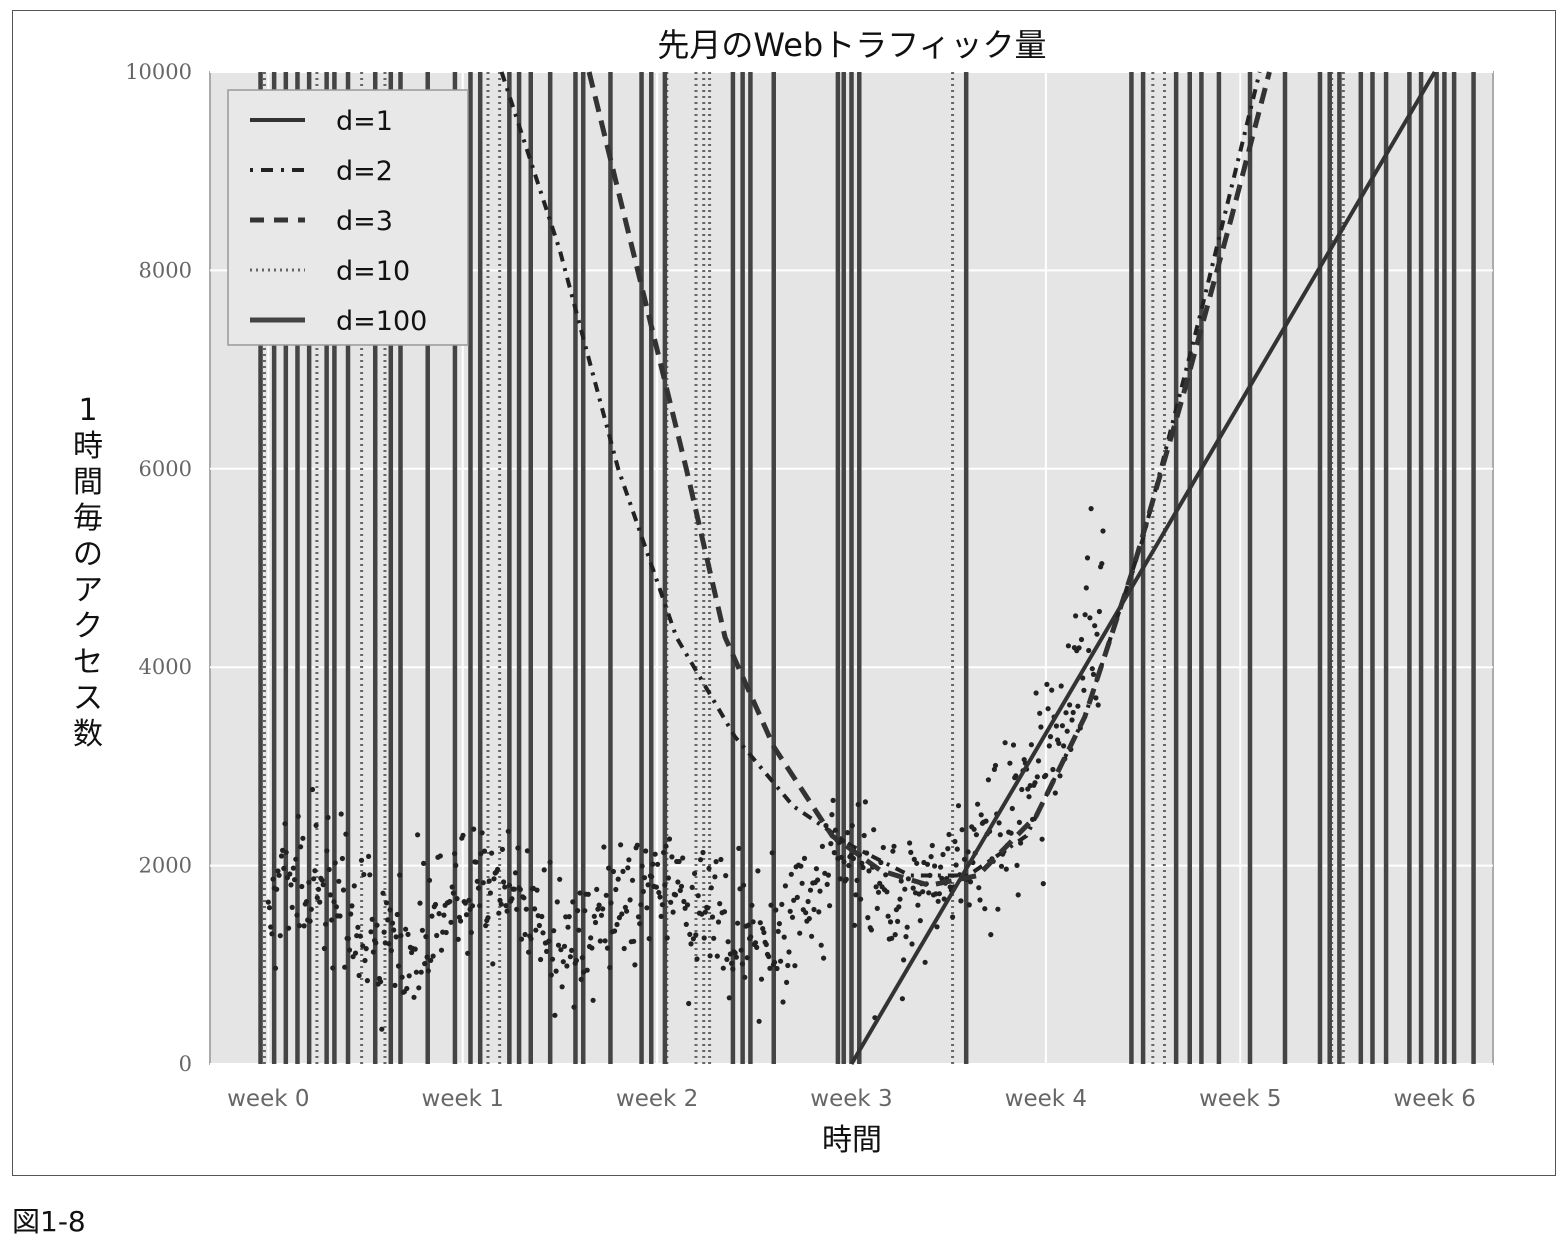  Describe the element at coordinates (1046, 1099) in the screenshot. I see `x-tick-label: week 4` at that location.